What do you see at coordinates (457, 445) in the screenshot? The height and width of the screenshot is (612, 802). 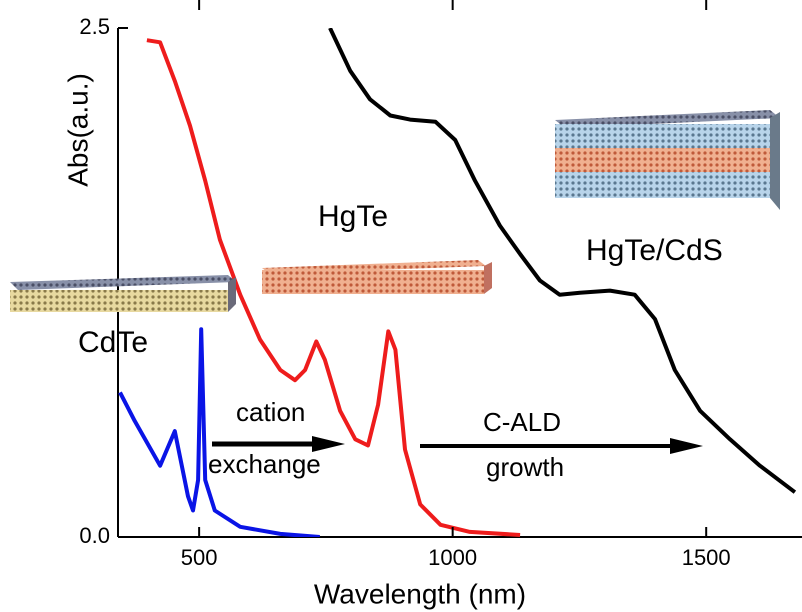 I see `arrows` at bounding box center [457, 445].